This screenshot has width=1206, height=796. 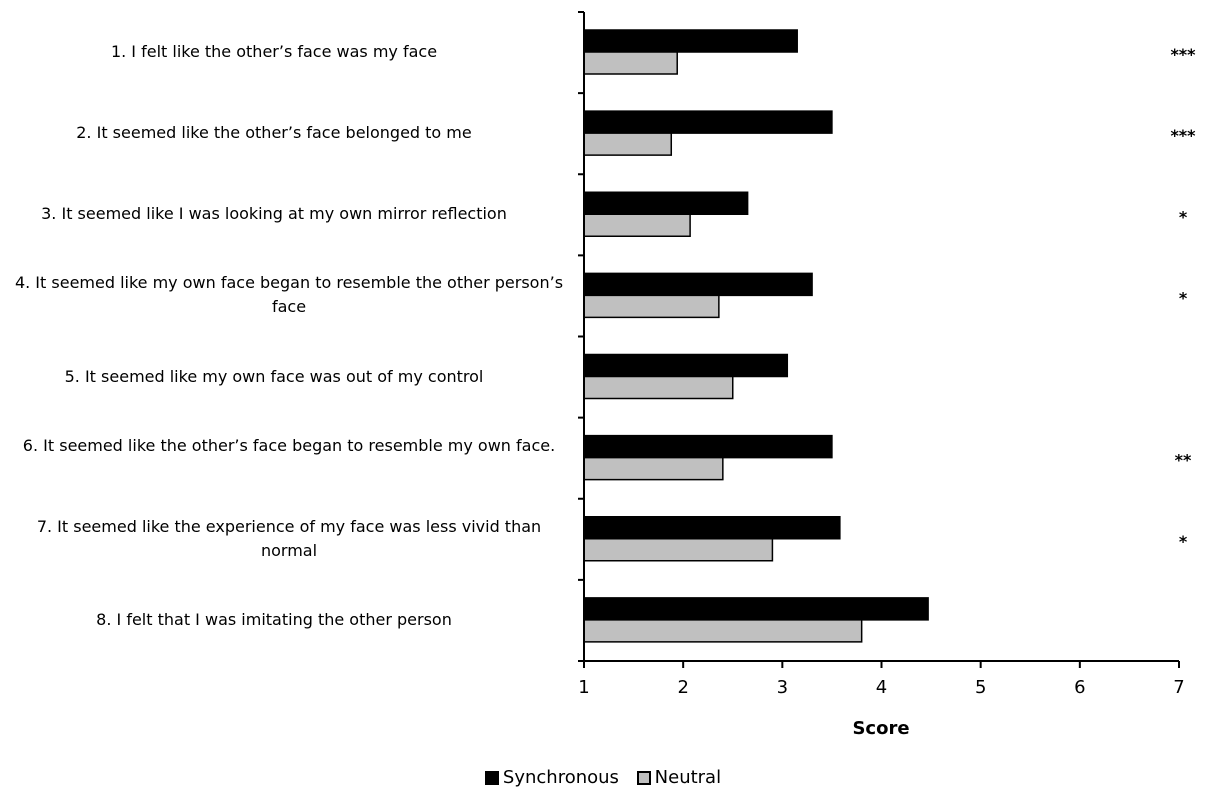 I want to click on x-tick-label-5: 5, so click(x=980, y=687).